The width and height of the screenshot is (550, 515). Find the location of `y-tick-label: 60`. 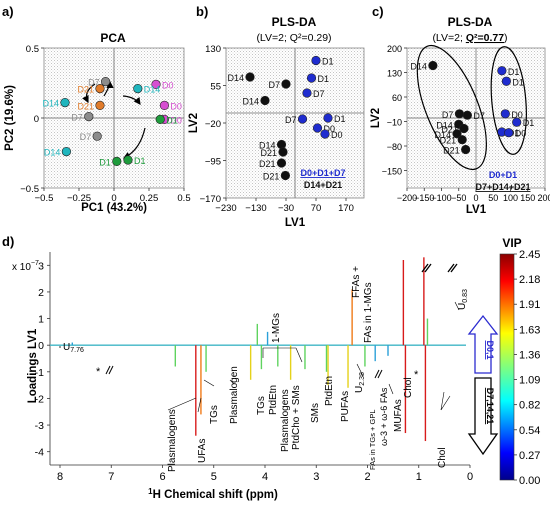

y-tick-label: 60 is located at coordinates (397, 98).